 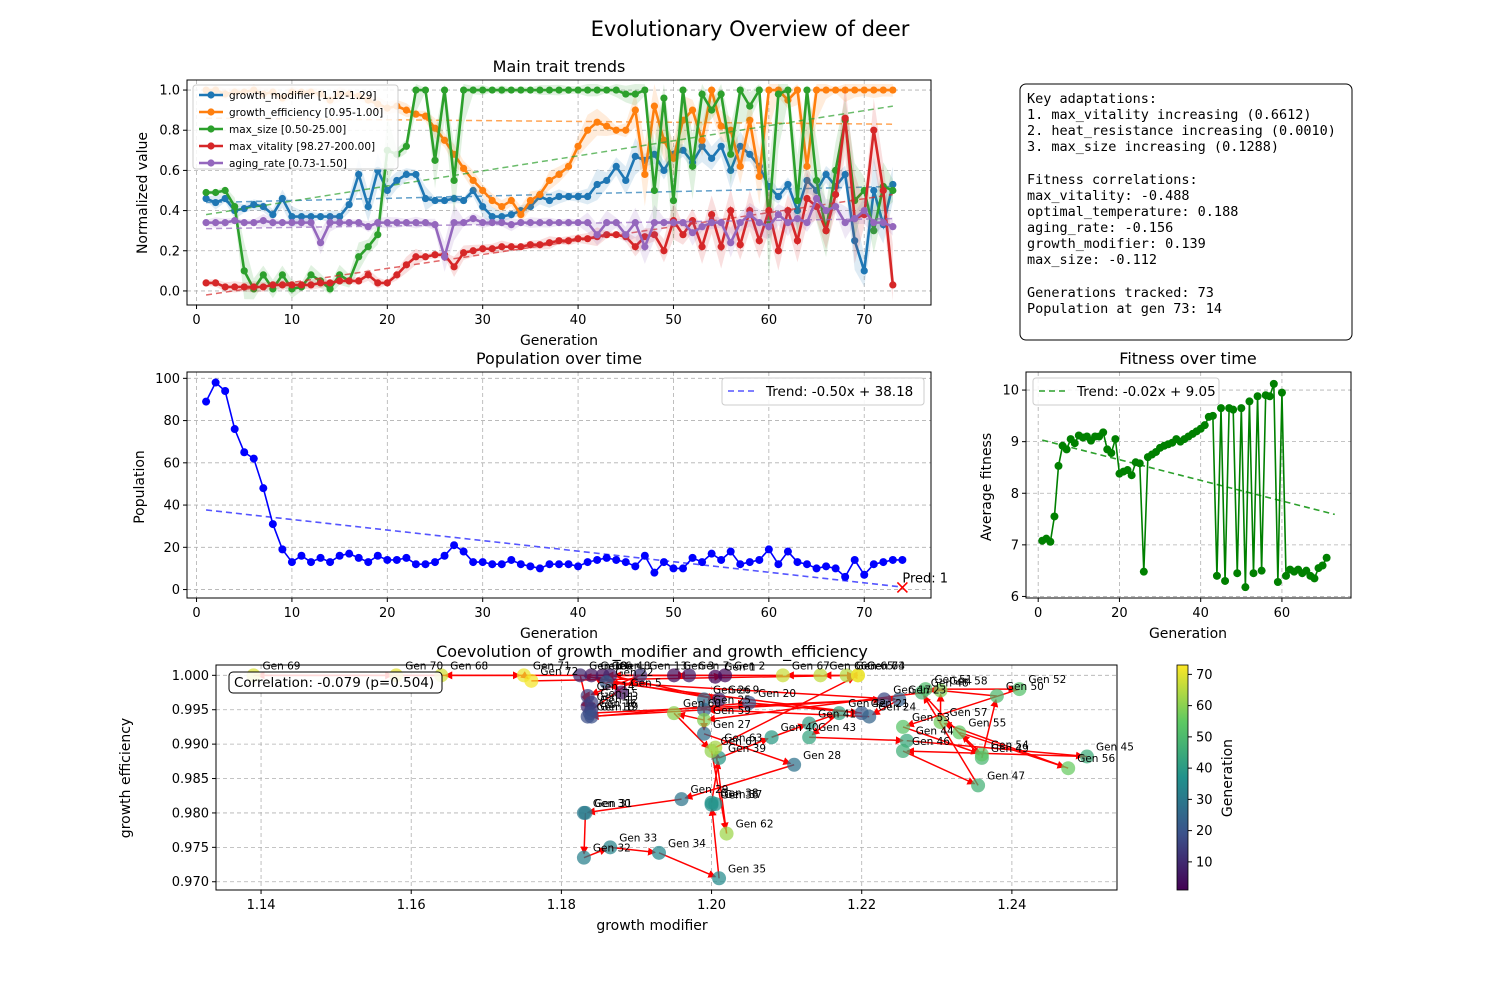 I want to click on coevolution-point-label: Gen 18, so click(x=616, y=708).